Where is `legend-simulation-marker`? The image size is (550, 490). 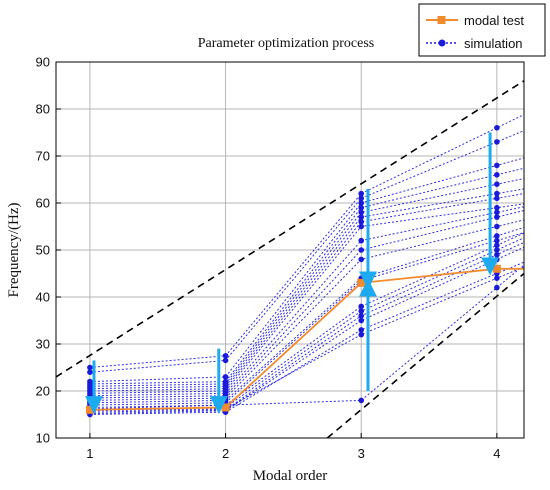
legend-simulation-marker is located at coordinates (442, 43).